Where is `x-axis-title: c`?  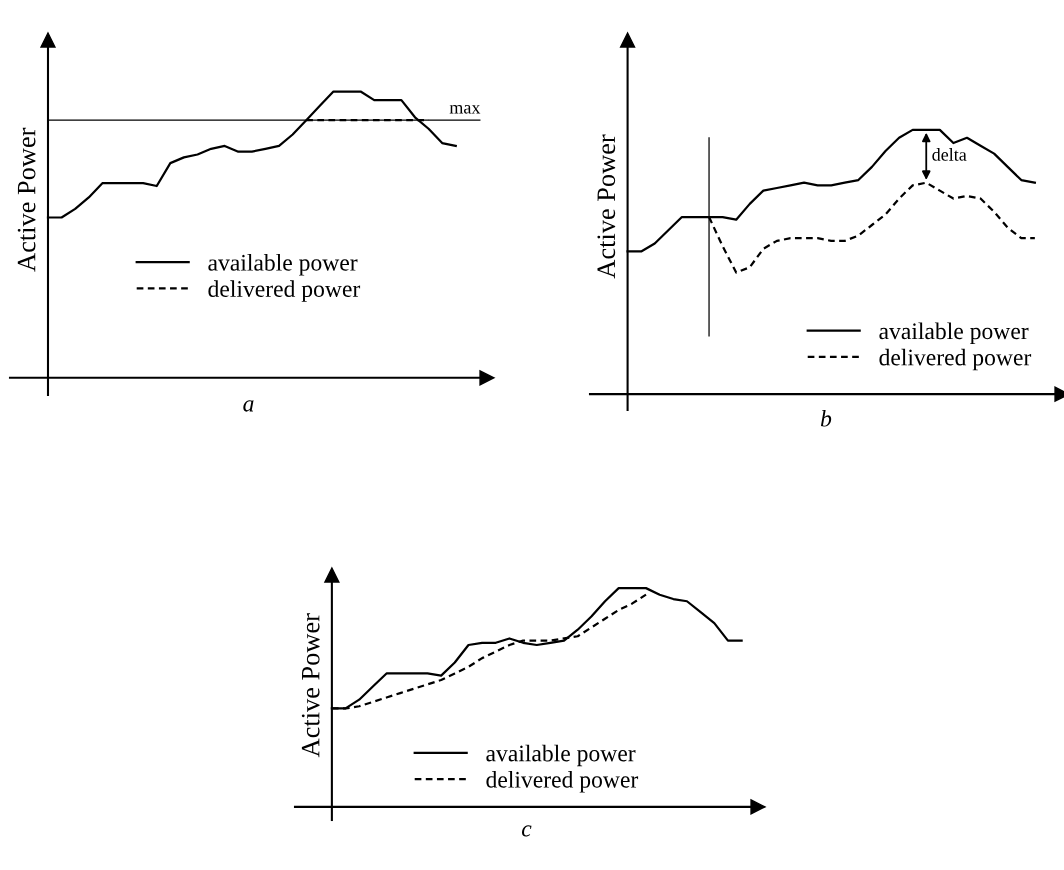
x-axis-title: c is located at coordinates (526, 831).